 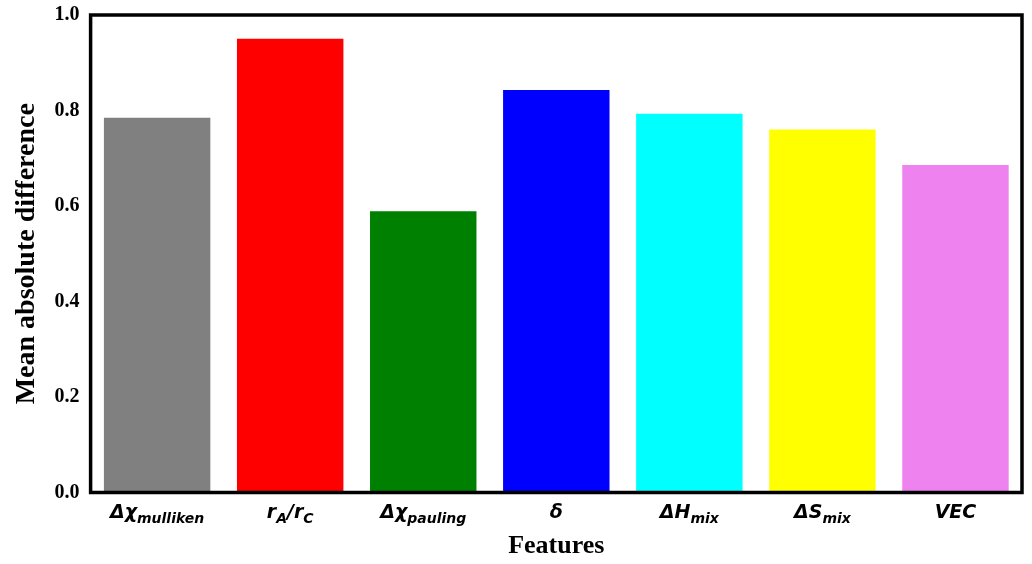 What do you see at coordinates (689, 513) in the screenshot?
I see `x-tick-label: ΔH$_{mix}$` at bounding box center [689, 513].